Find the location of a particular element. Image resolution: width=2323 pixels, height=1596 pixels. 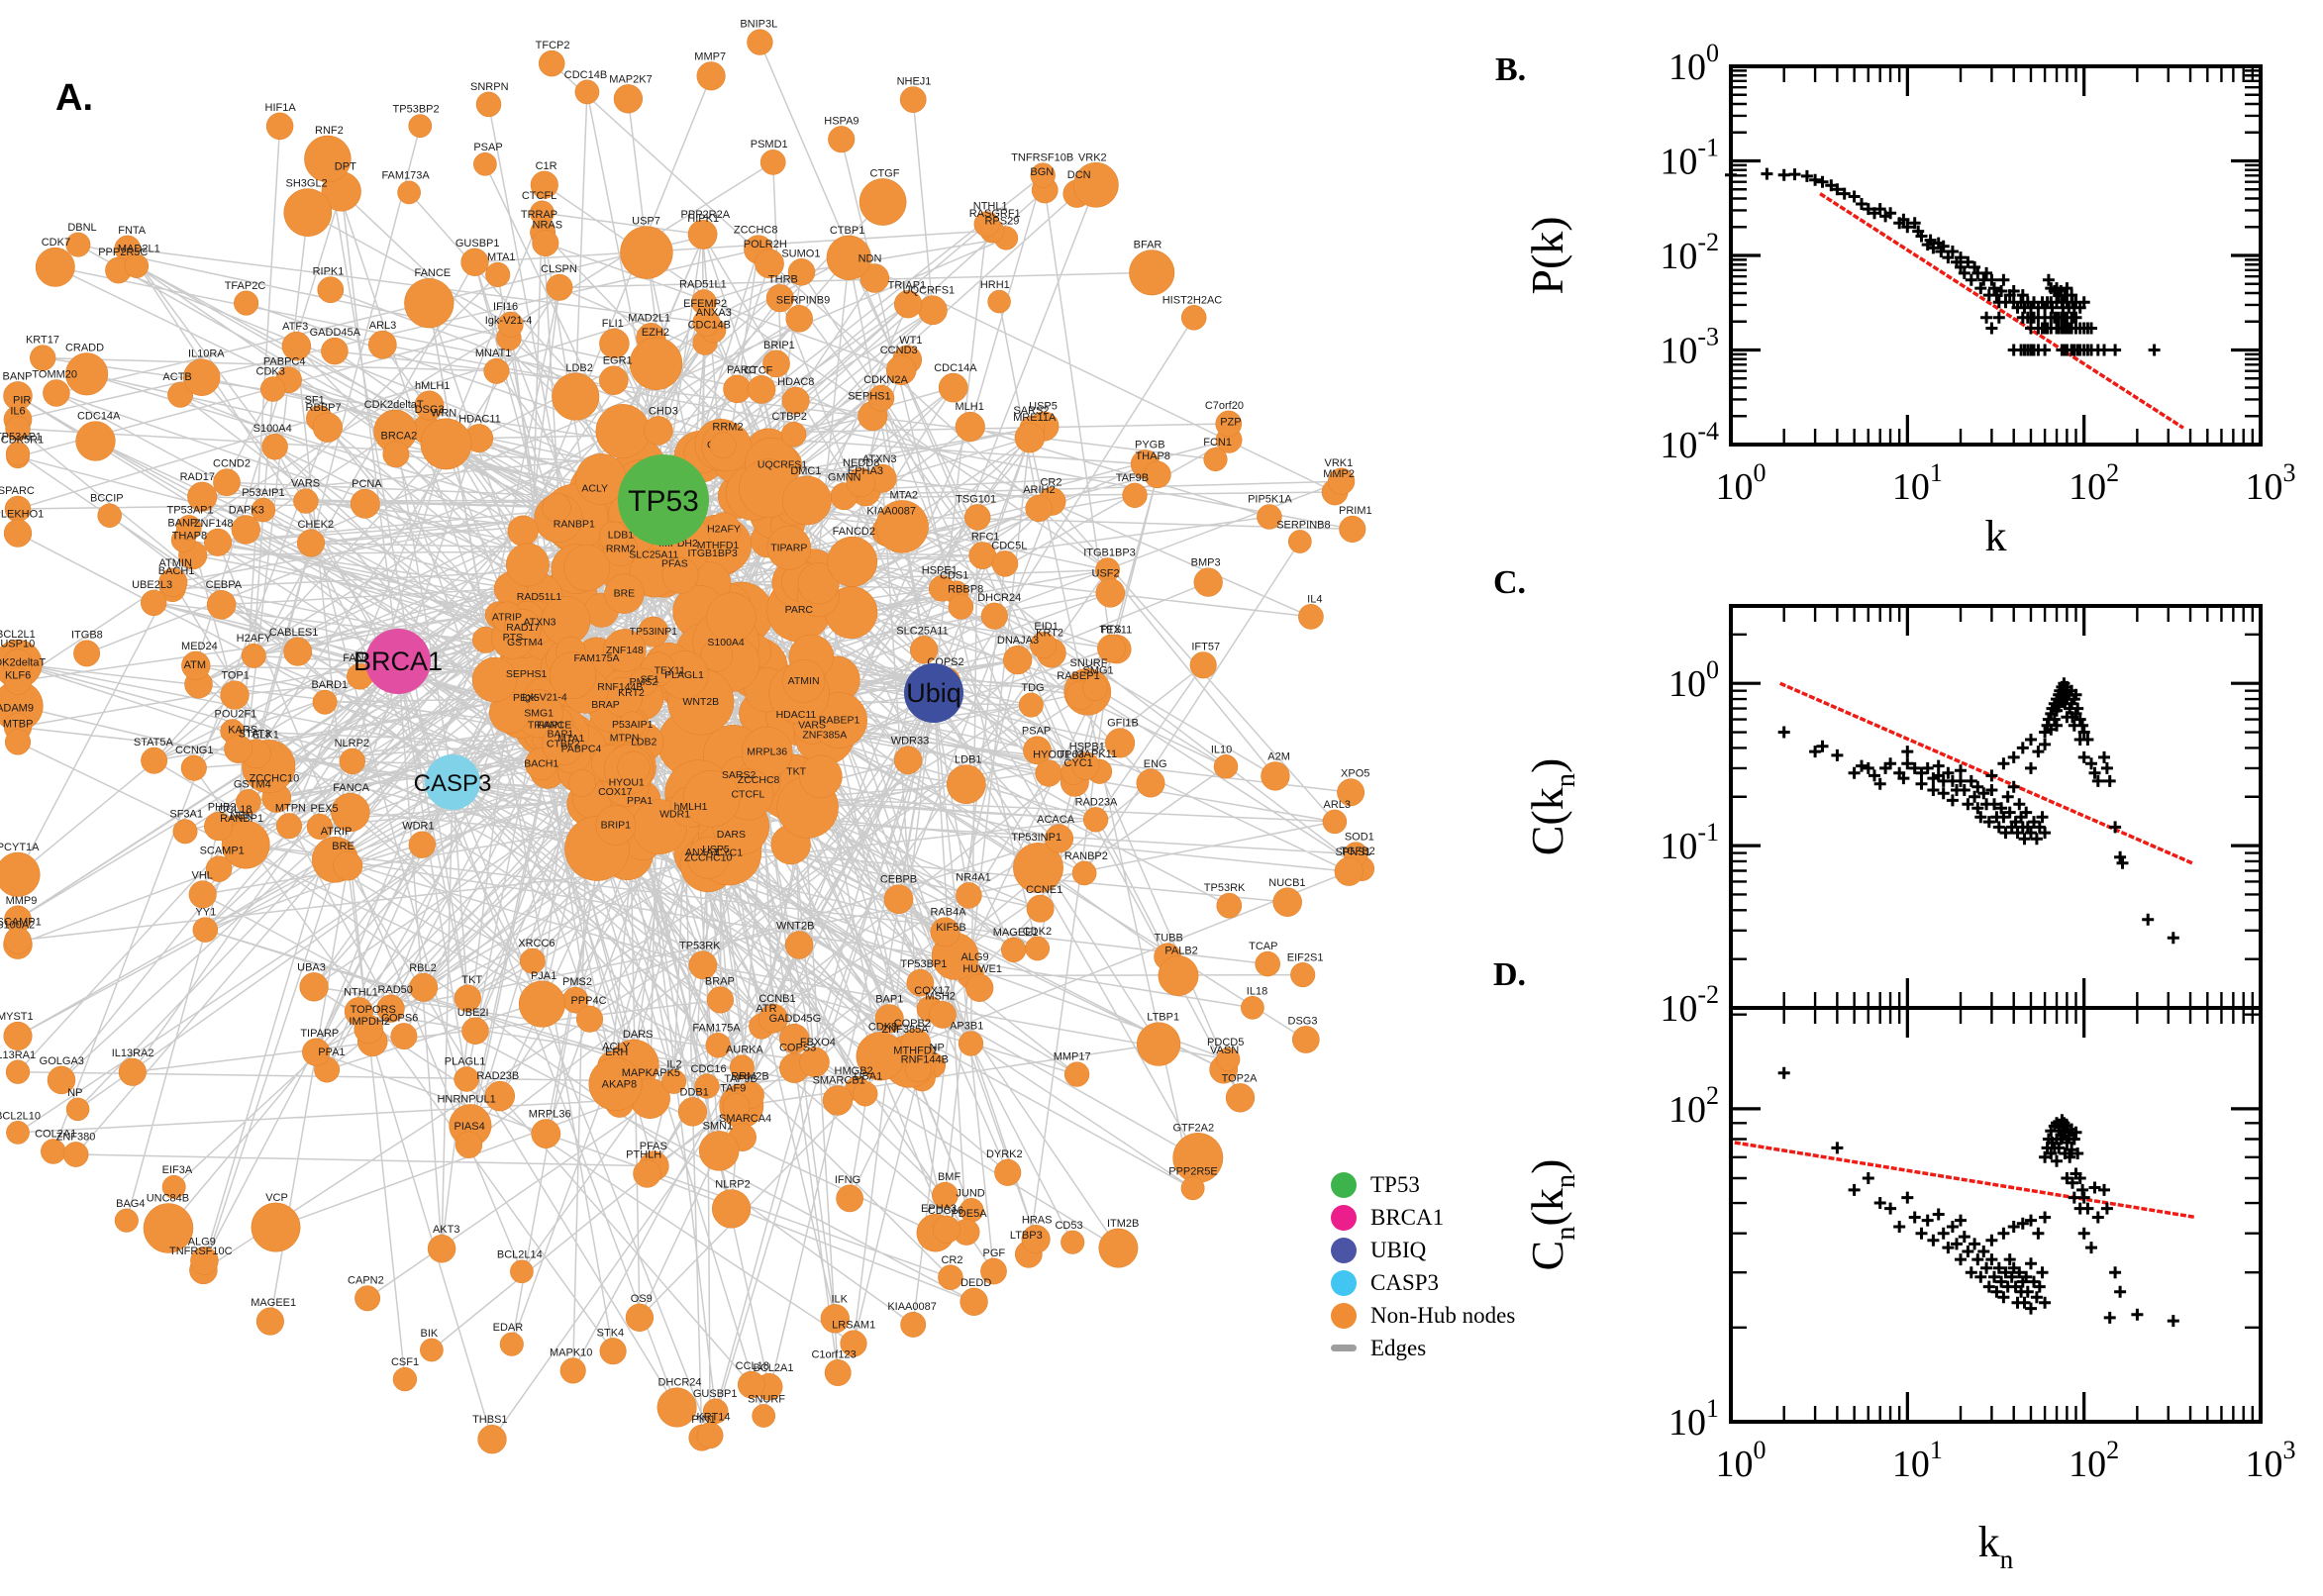

node-label: IMPDH2 is located at coordinates (369, 1022).